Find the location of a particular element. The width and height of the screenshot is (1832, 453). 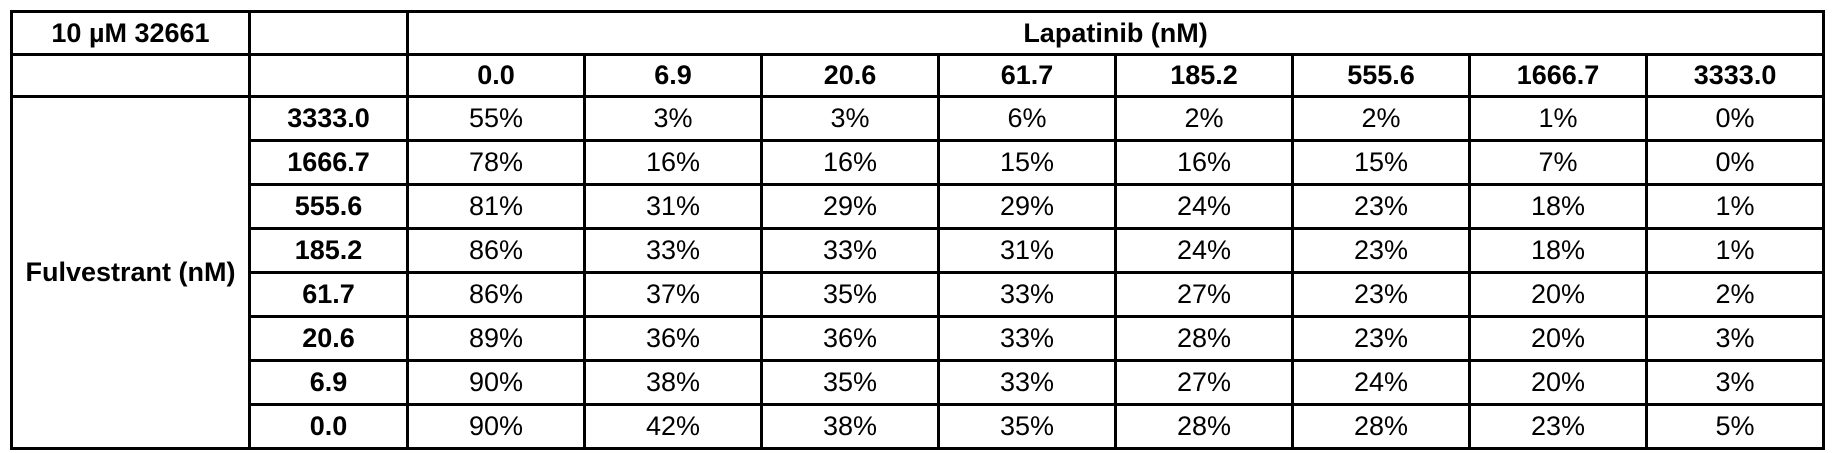

fulvestrant-dose-header: 1666.7 is located at coordinates (328, 162).